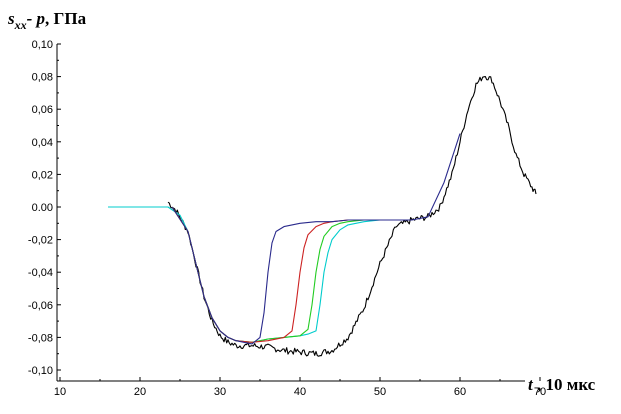  I want to click on x-axis-label: t , 10 мкс, so click(562, 384).